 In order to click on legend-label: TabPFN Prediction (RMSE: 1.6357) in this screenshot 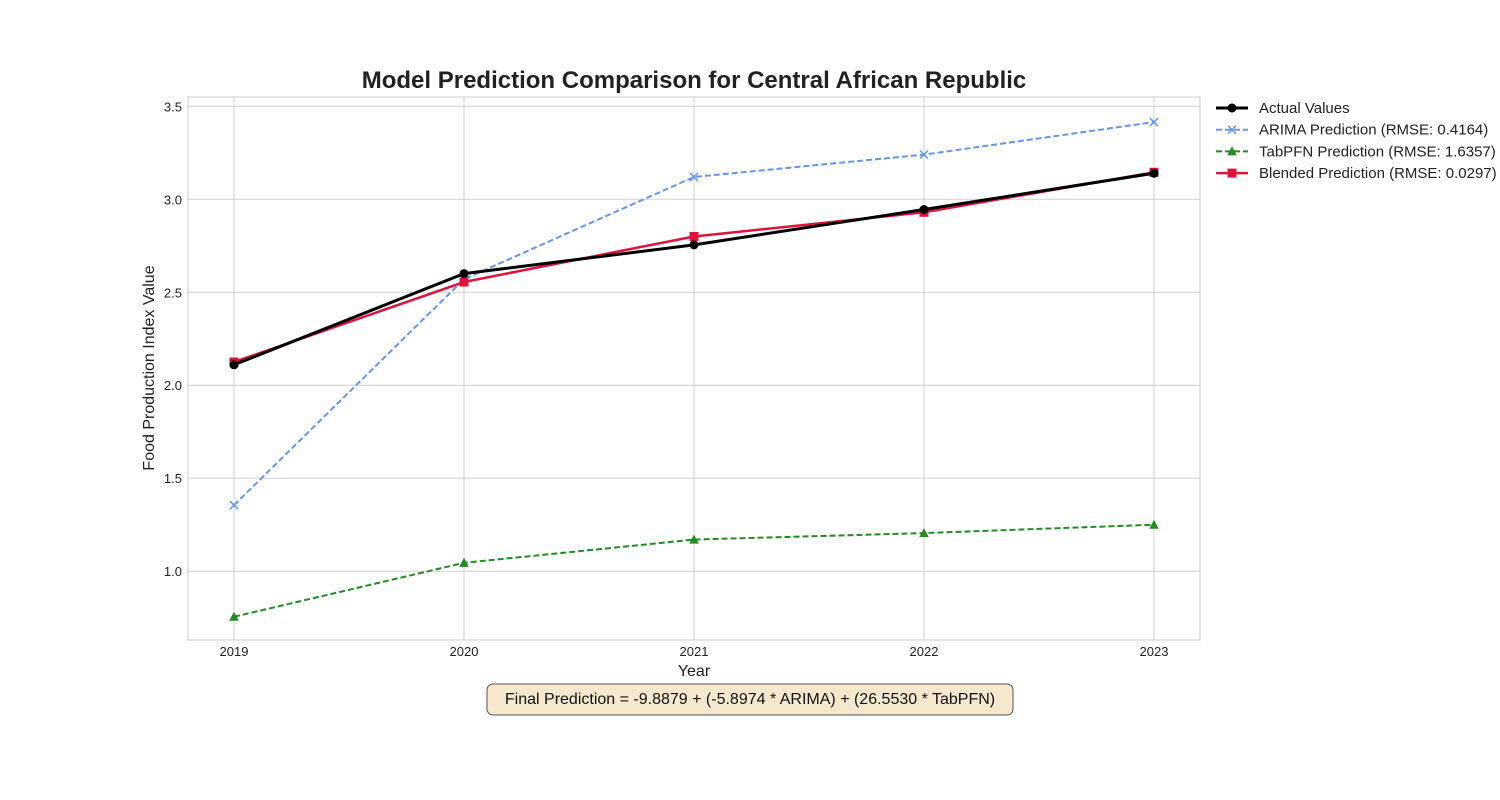, I will do `click(1377, 151)`.